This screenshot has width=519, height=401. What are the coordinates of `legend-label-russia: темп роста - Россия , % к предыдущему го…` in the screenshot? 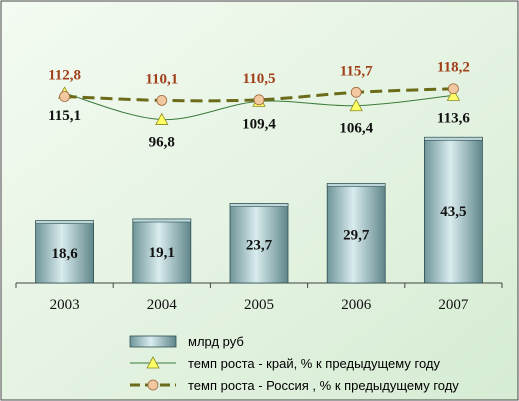 It's located at (323, 385).